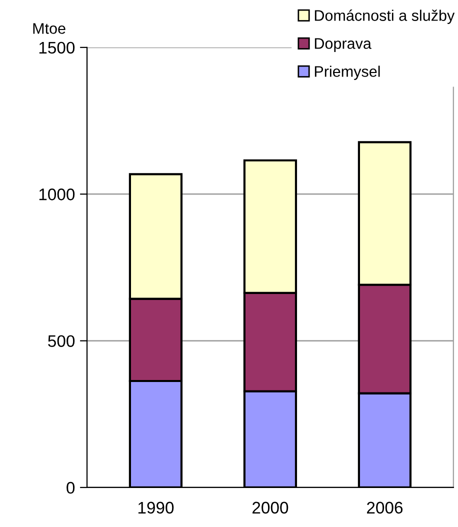  Describe the element at coordinates (49, 28) in the screenshot. I see `y-axis-title: Mtoe` at that location.